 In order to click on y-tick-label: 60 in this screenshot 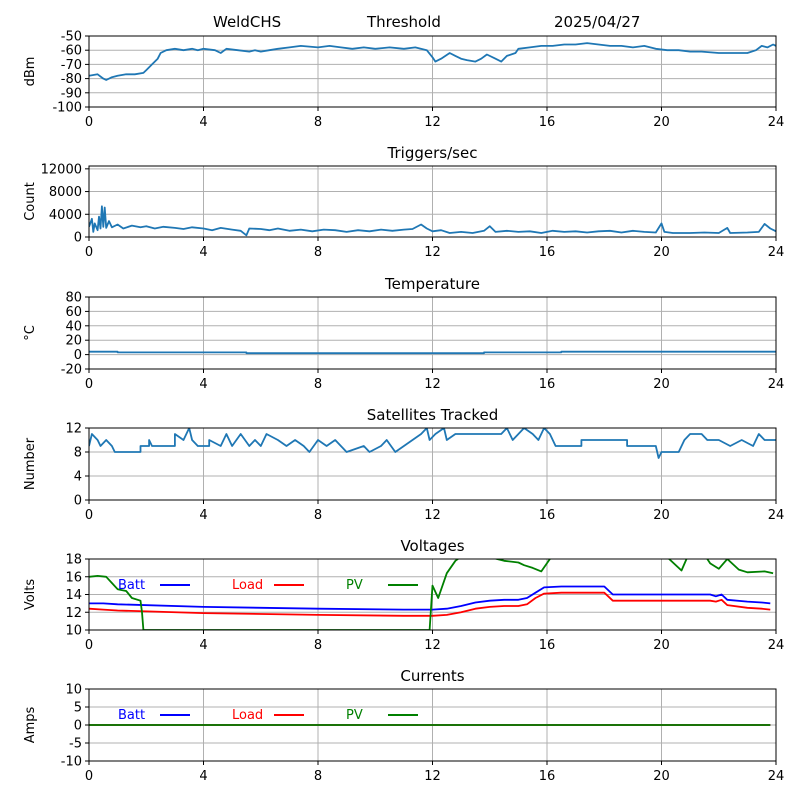, I will do `click(73, 312)`.